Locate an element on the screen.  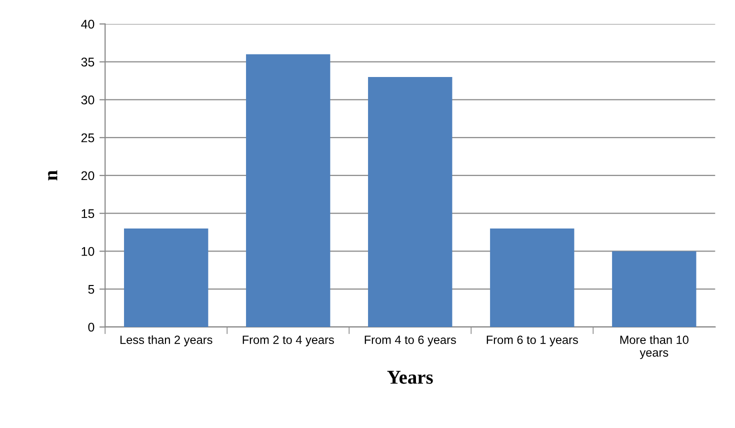
y-axis-title: n is located at coordinates (53, 175).